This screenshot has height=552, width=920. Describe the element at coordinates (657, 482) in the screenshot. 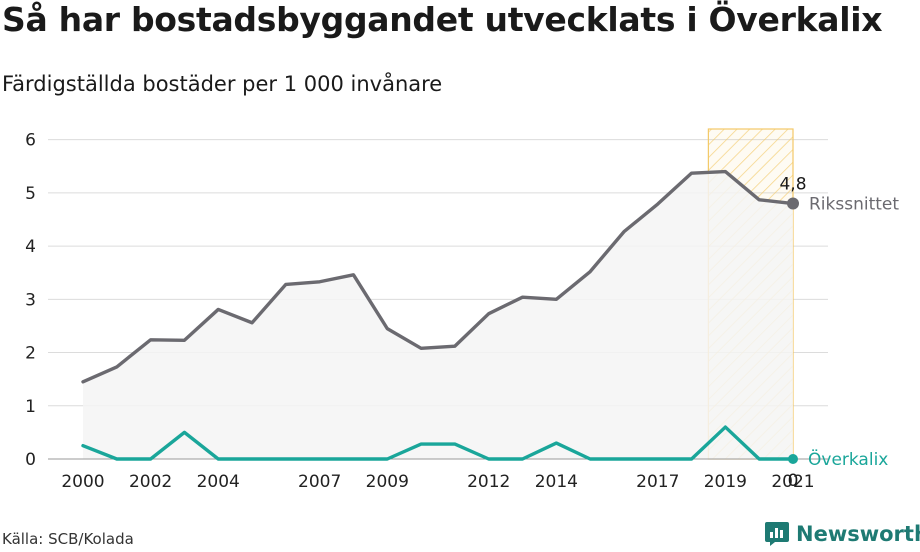

I see `x-tick-label: 2017` at that location.